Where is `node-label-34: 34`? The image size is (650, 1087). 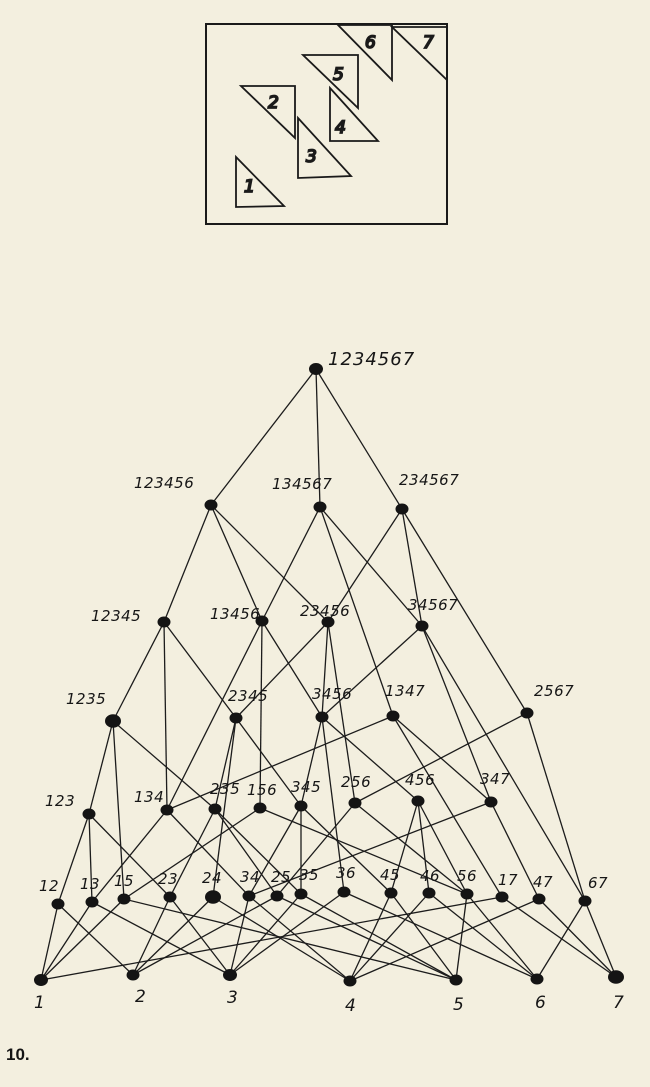
node-label-34: 34 is located at coordinates (250, 877).